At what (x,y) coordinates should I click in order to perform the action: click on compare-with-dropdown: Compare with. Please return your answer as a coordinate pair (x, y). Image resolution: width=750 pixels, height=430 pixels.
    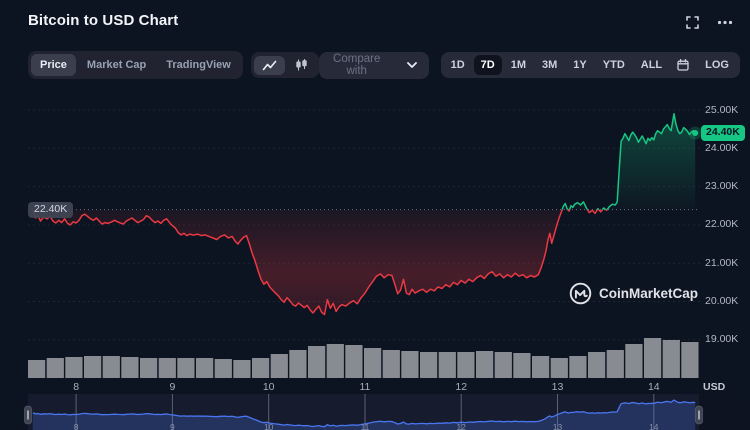
    Looking at the image, I should click on (373, 65).